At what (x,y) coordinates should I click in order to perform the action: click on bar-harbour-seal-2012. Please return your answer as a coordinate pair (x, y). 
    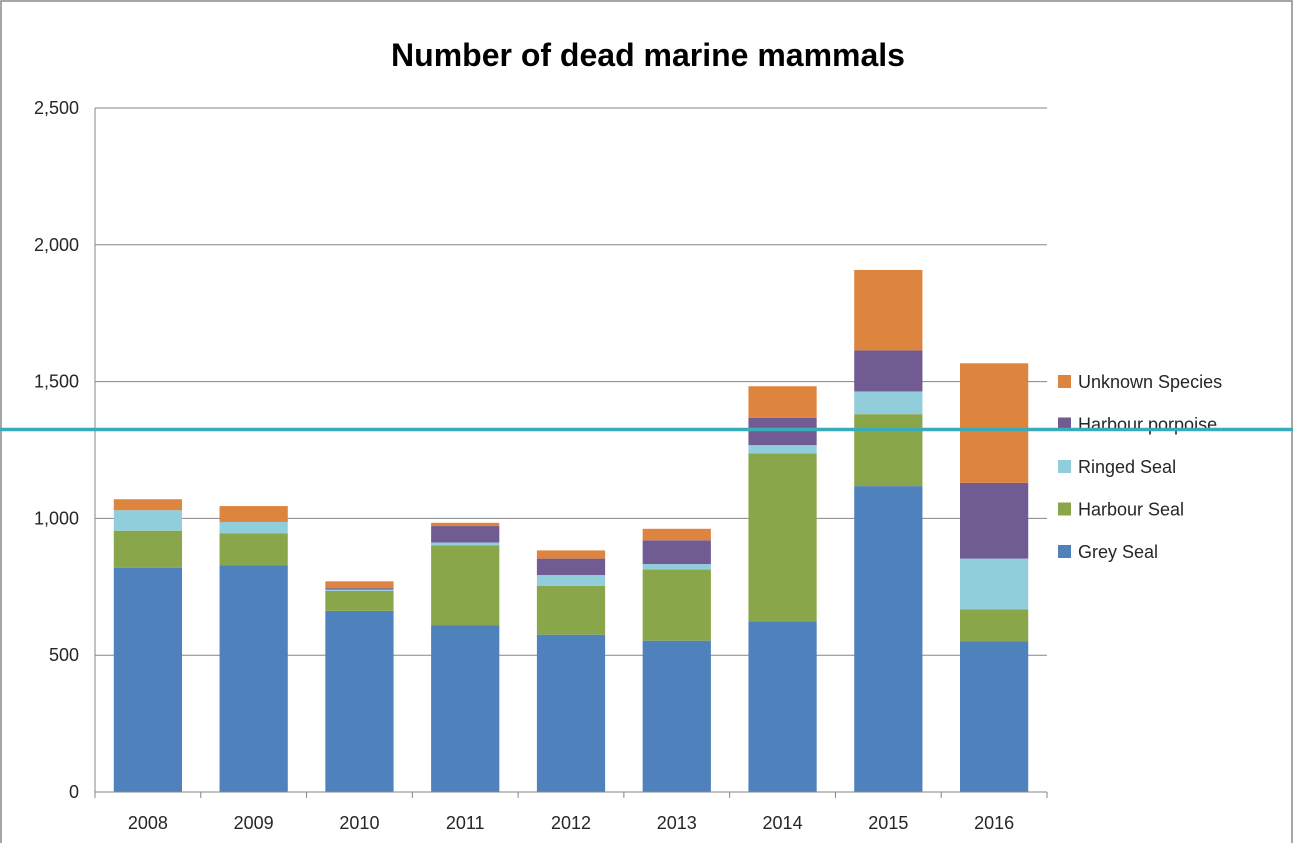
    Looking at the image, I should click on (571, 610).